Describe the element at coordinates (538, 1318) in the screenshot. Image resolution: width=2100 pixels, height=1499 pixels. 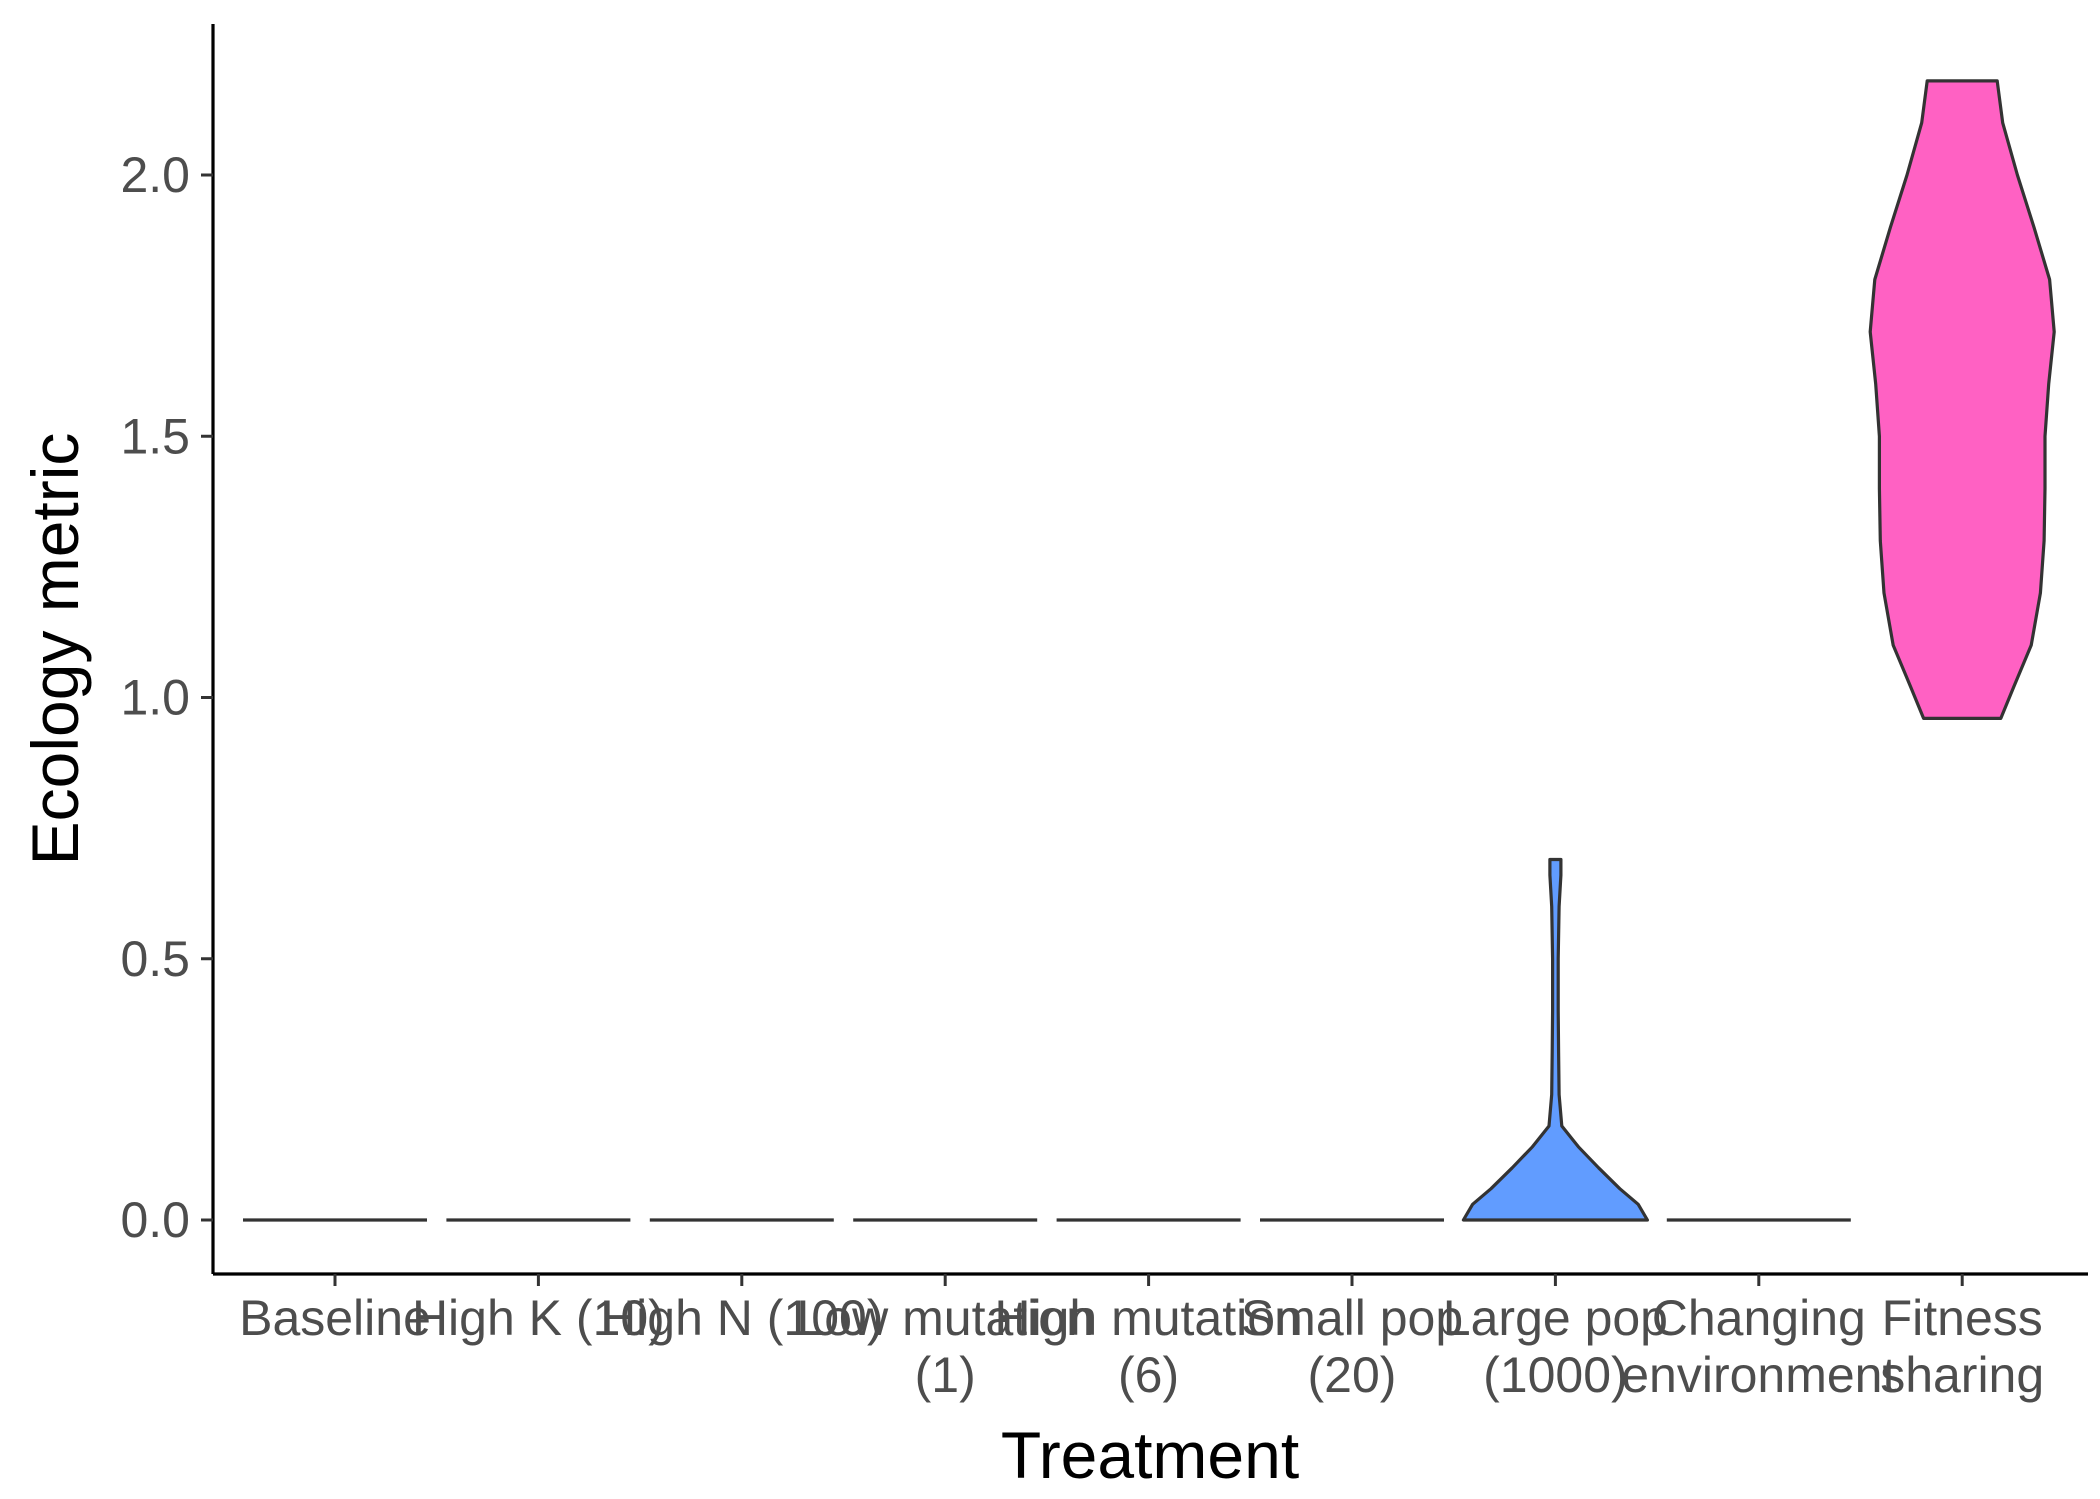
I see `x-tick-label: High K (10)` at that location.